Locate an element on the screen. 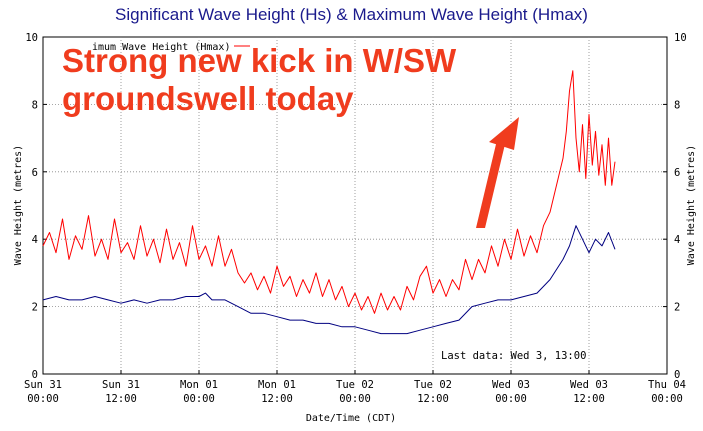 Image resolution: width=703 pixels, height=431 pixels. annotation-arrow is located at coordinates (497, 172).